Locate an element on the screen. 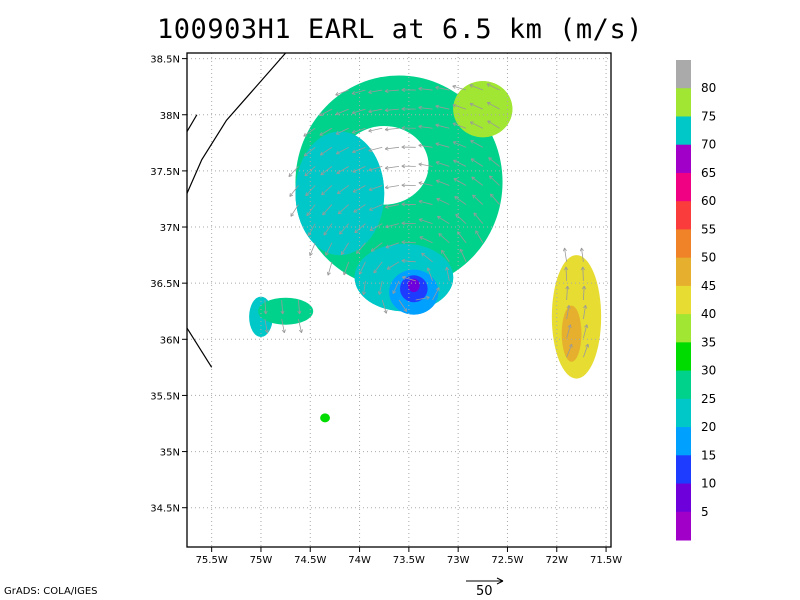 The image size is (800, 600). colorbar-label: 50 is located at coordinates (708, 258).